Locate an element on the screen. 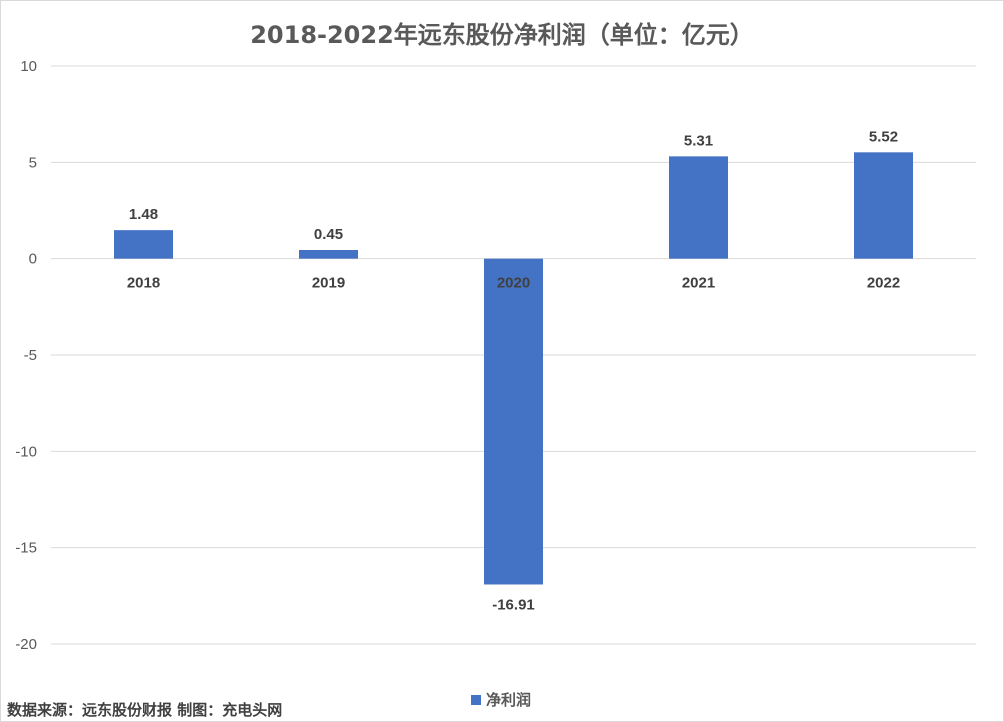 The height and width of the screenshot is (722, 1004). x-tick-label: 2020 is located at coordinates (513, 283).